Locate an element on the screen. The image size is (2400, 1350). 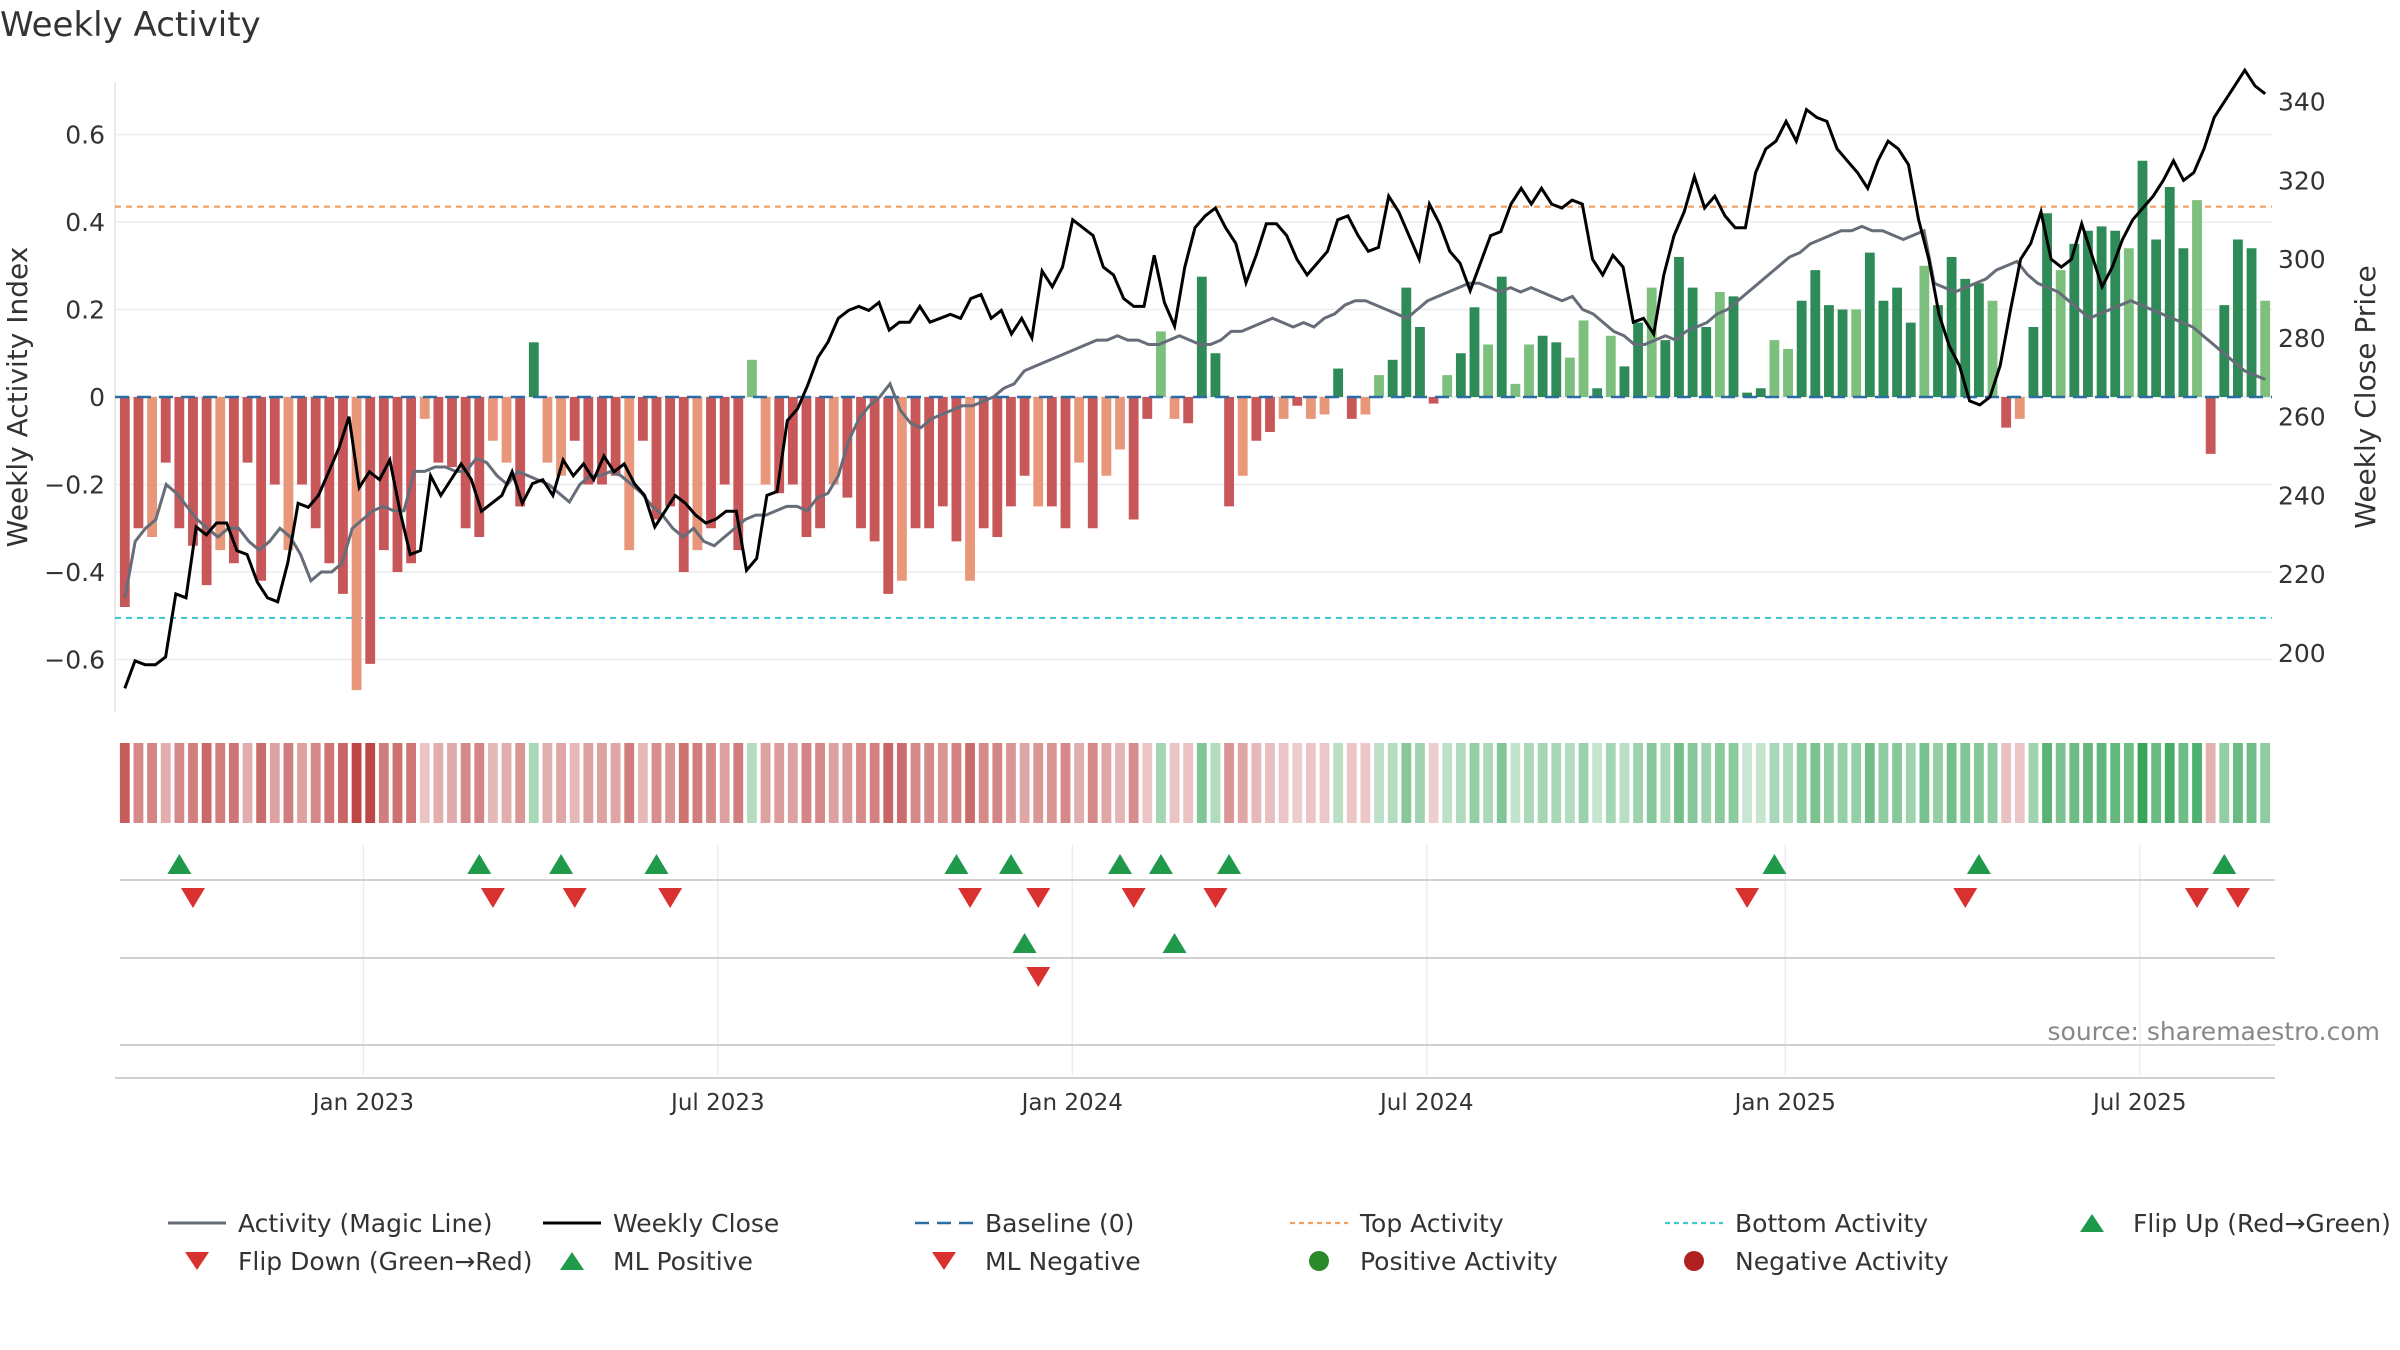
legend-up-triangle-icon is located at coordinates (572, 1261).